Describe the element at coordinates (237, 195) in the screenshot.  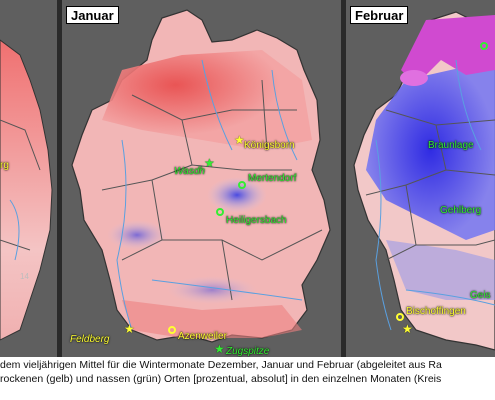
I see `blue-area-center` at that location.